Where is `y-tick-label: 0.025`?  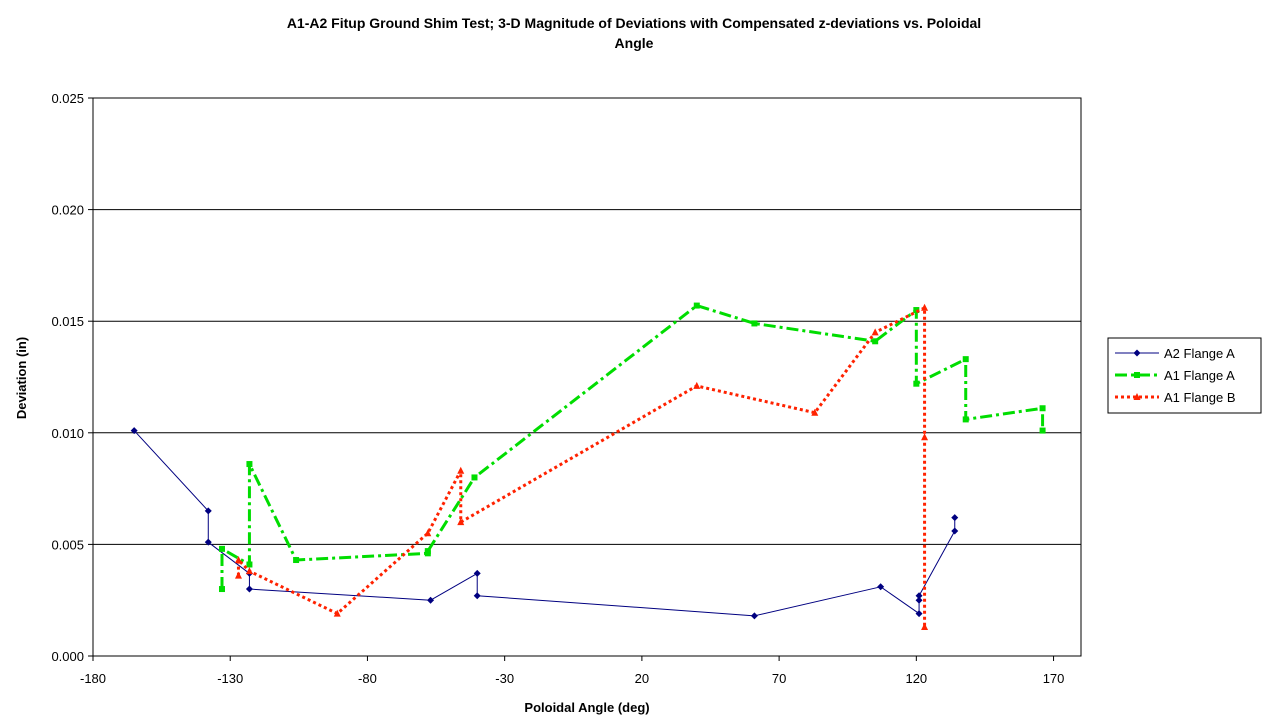
y-tick-label: 0.025 is located at coordinates (67, 98).